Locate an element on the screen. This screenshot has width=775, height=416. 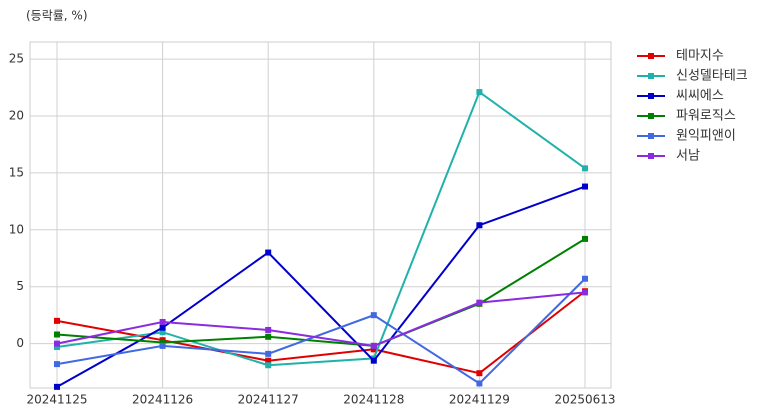
y-tick-label: 20 is located at coordinates (16, 115).